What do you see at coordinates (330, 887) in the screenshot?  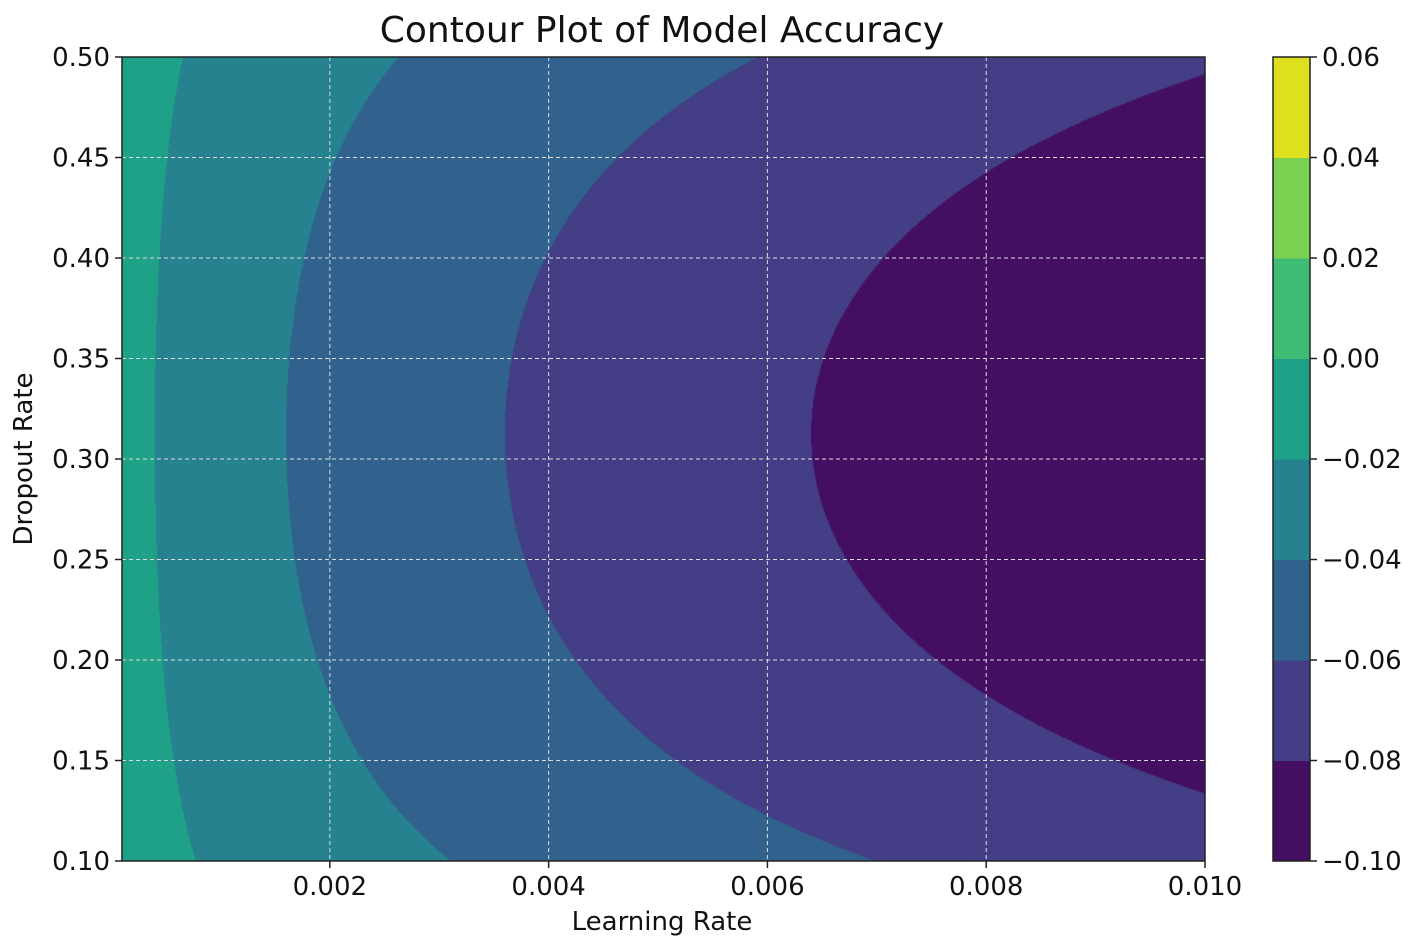 I see `x-tick-label: 0.002` at bounding box center [330, 887].